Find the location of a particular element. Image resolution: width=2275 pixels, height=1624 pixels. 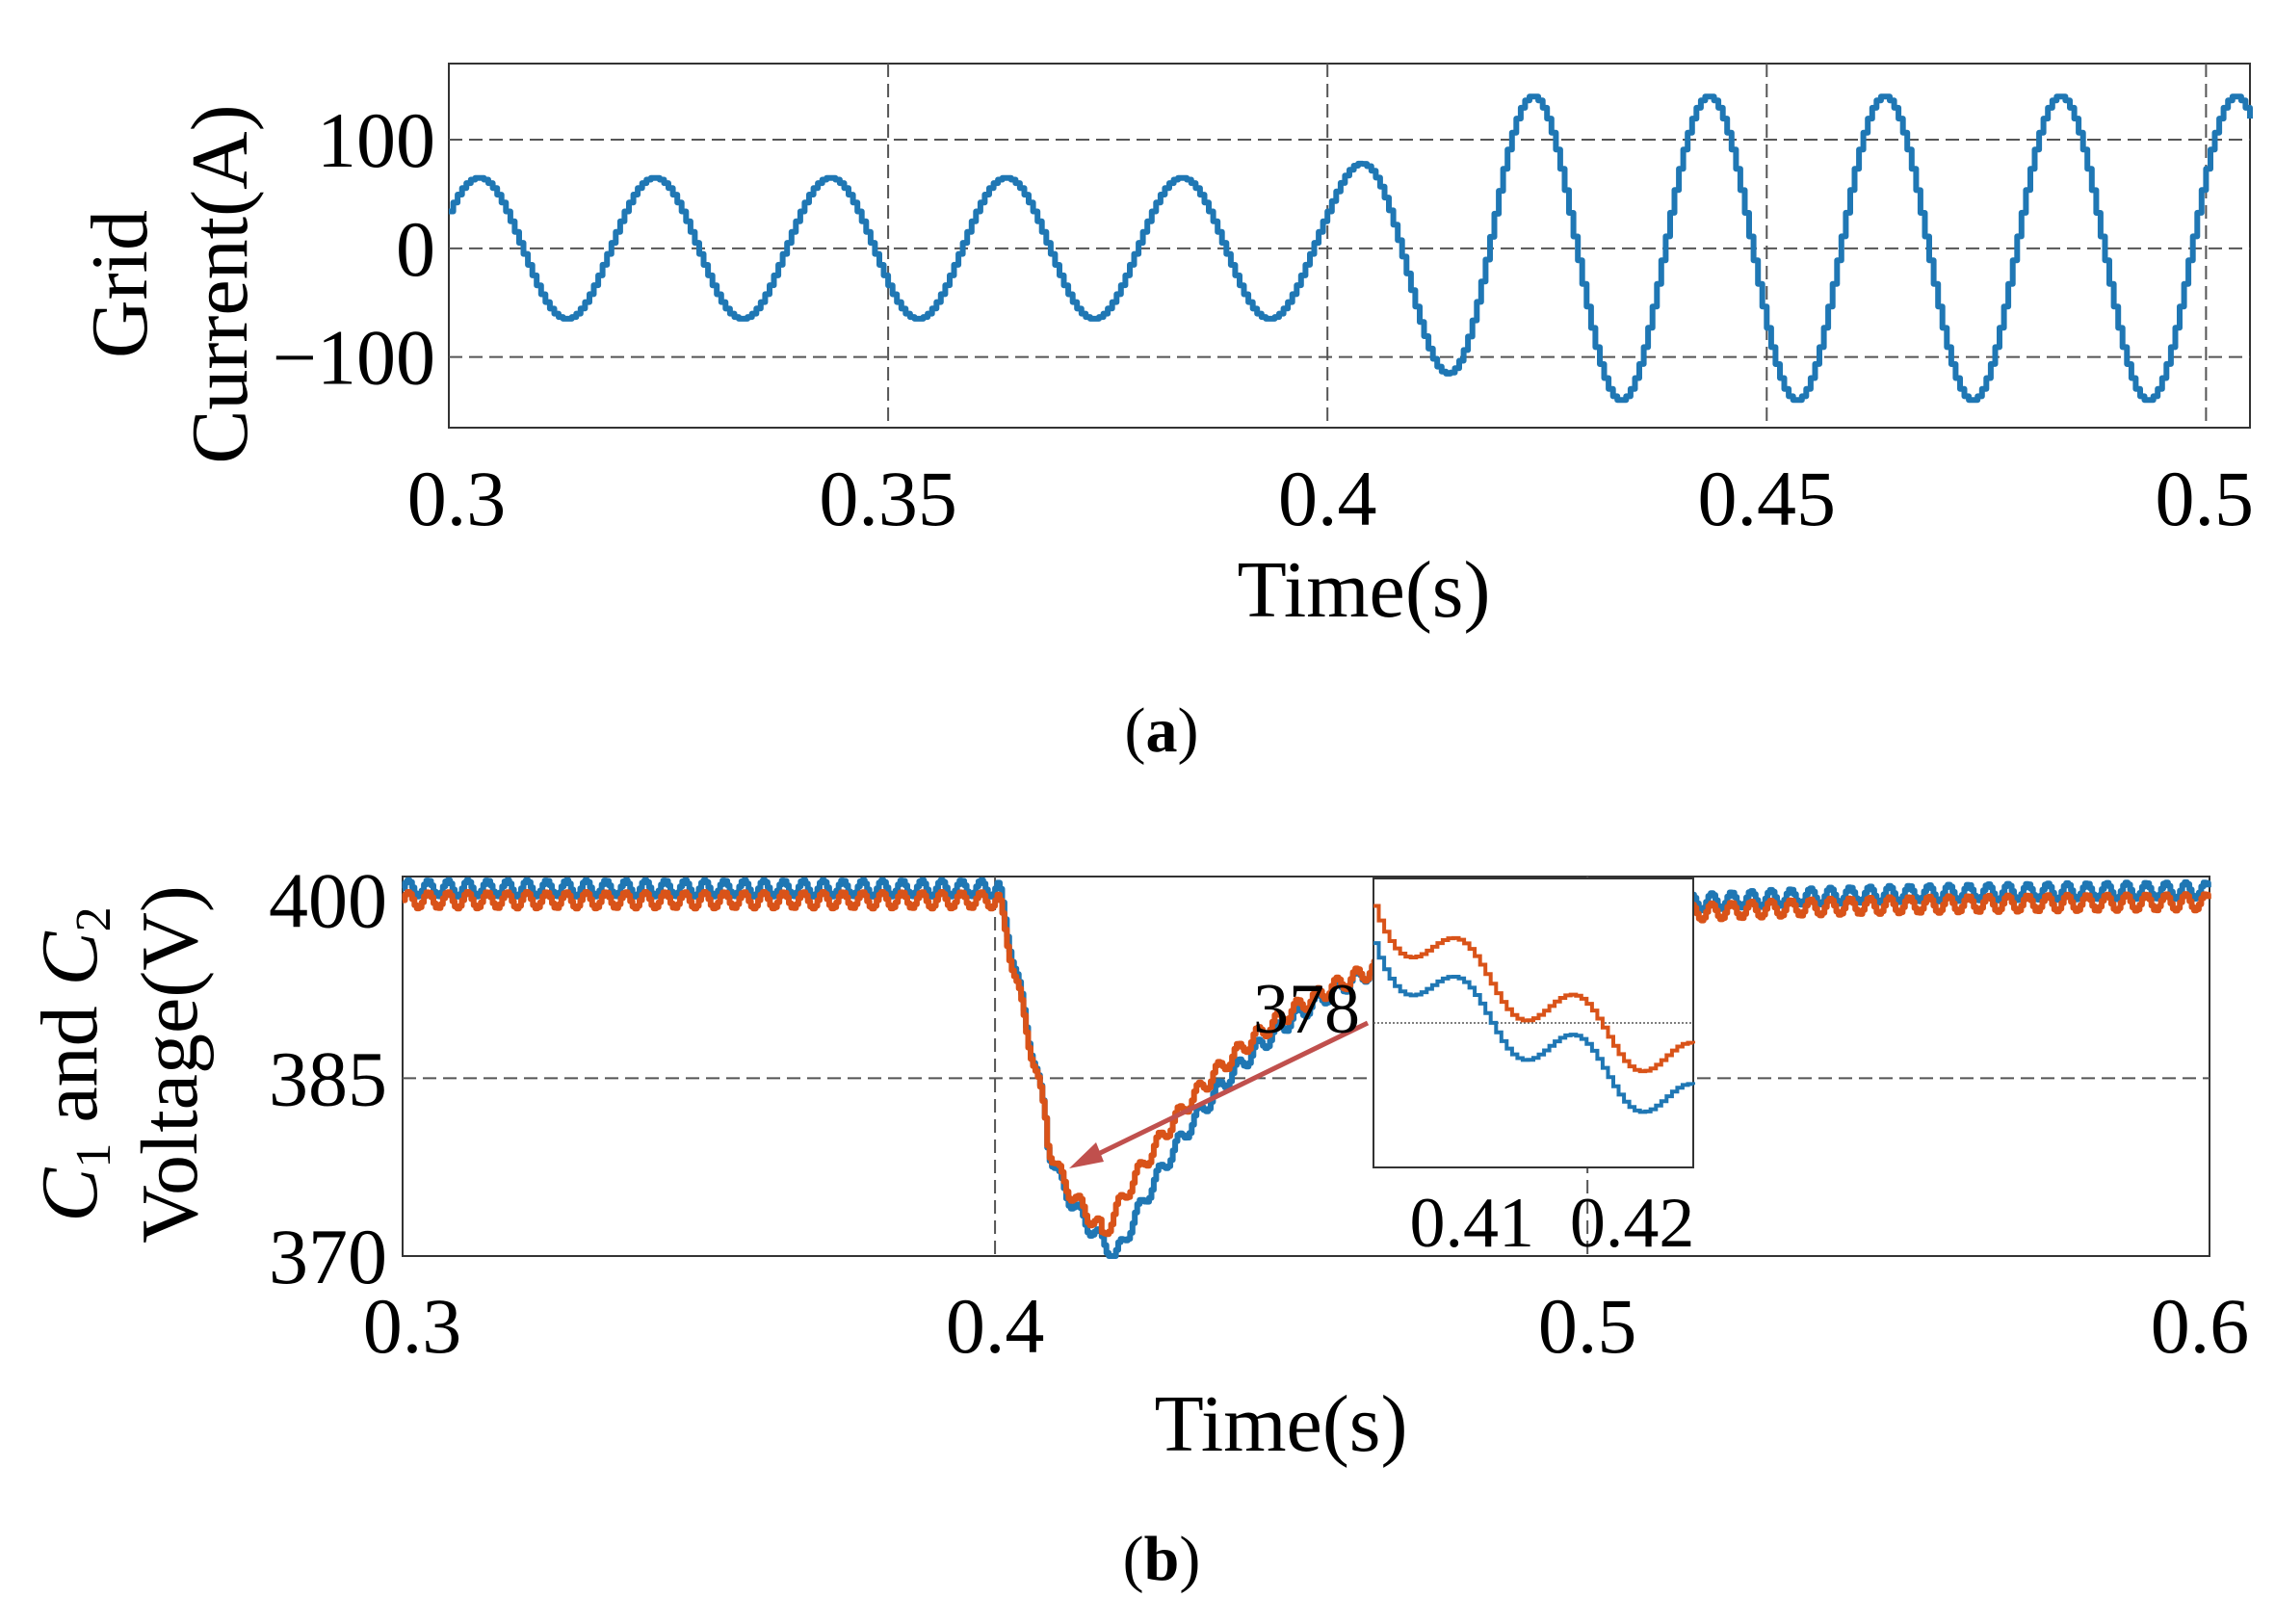

panel-a-x-axis-label: Time(s) is located at coordinates (1364, 590).